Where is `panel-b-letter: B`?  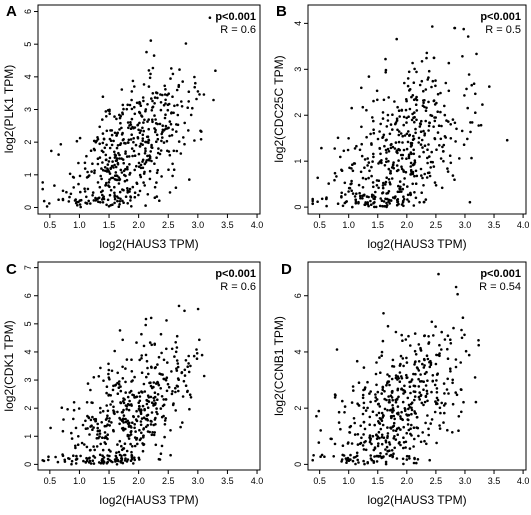
panel-b-letter: B is located at coordinates (281, 11).